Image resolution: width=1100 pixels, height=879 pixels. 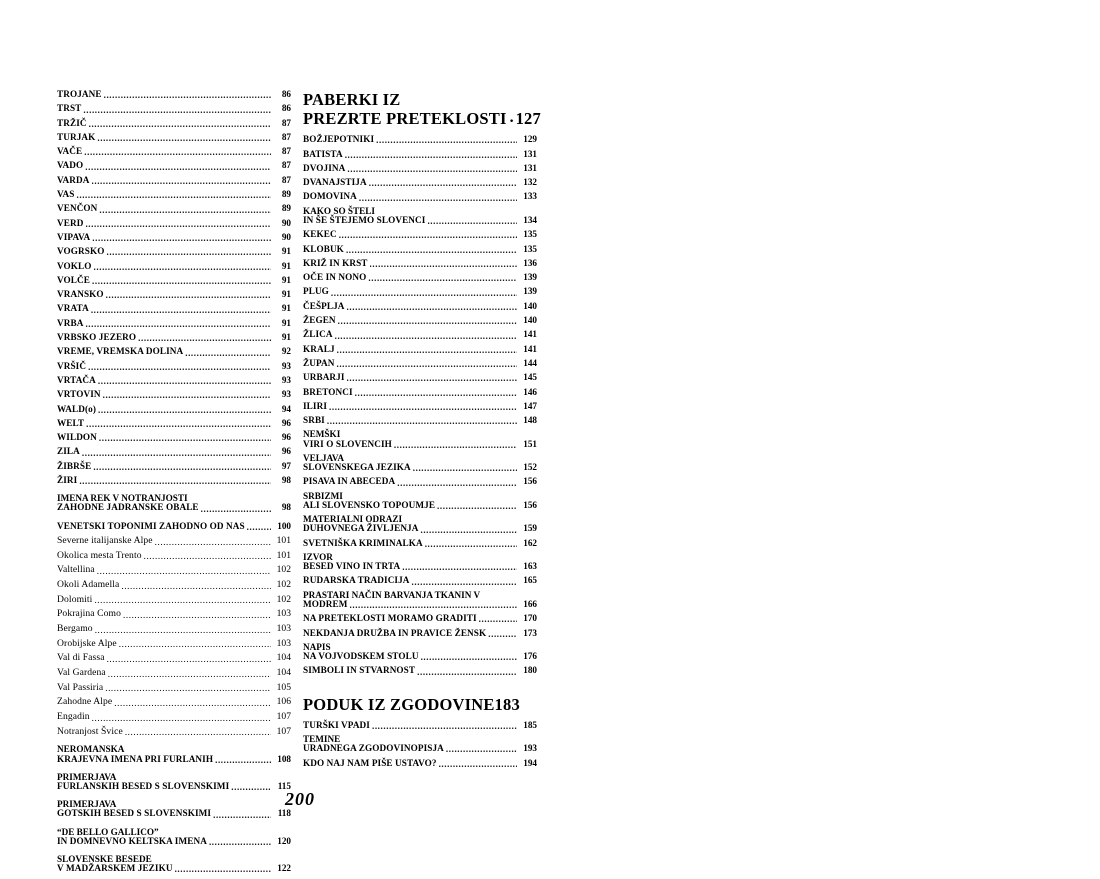 I want to click on toc-entry: VRBA 91, so click(x=174, y=323).